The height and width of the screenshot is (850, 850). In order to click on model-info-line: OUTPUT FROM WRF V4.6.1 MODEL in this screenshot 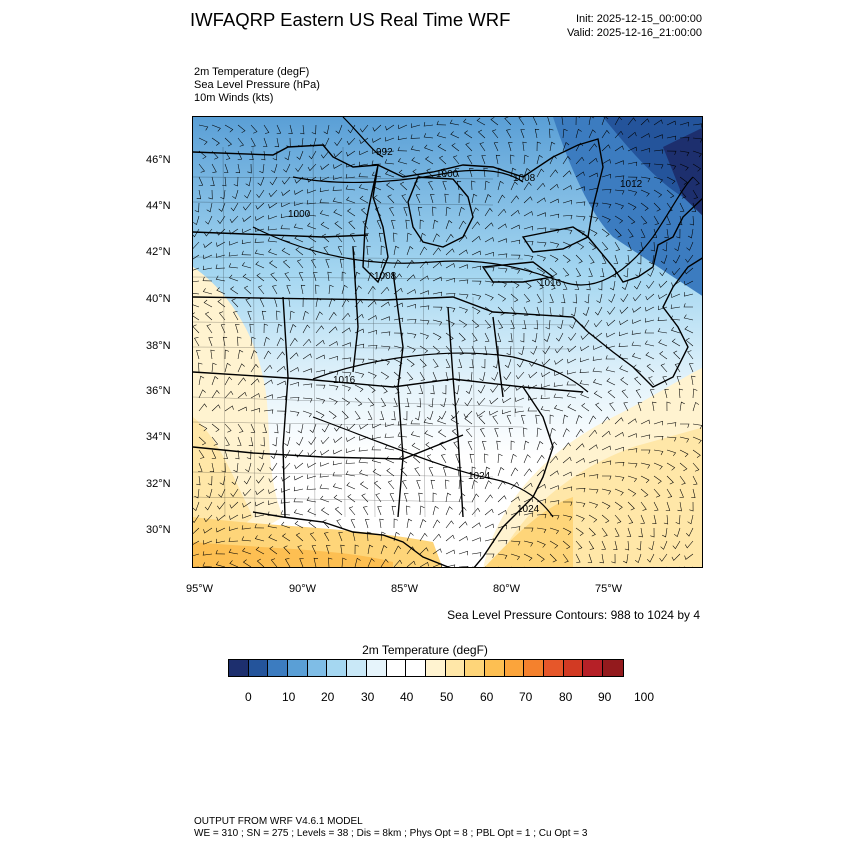, I will do `click(278, 821)`.